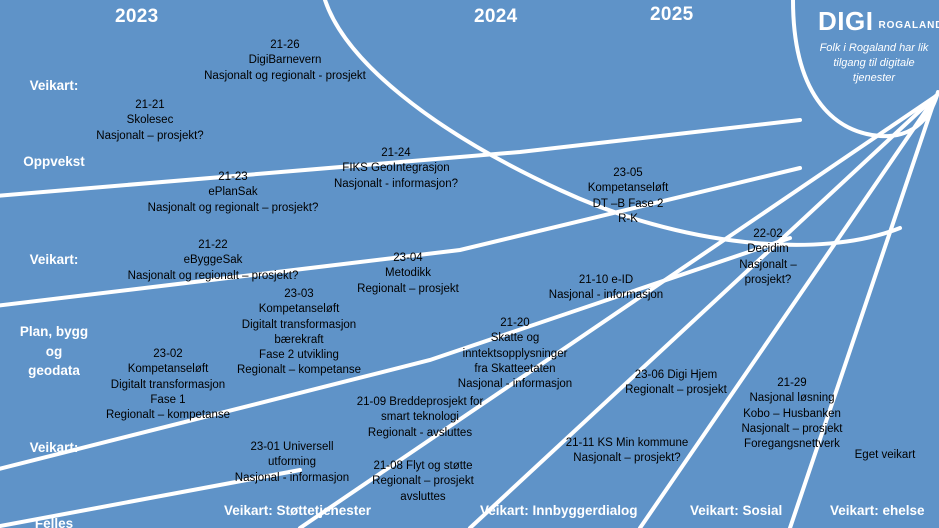 This screenshot has height=528, width=939. Describe the element at coordinates (768, 257) in the screenshot. I see `project-22-02: 22-02 Decidim Nasjonalt – prosjekt?` at that location.